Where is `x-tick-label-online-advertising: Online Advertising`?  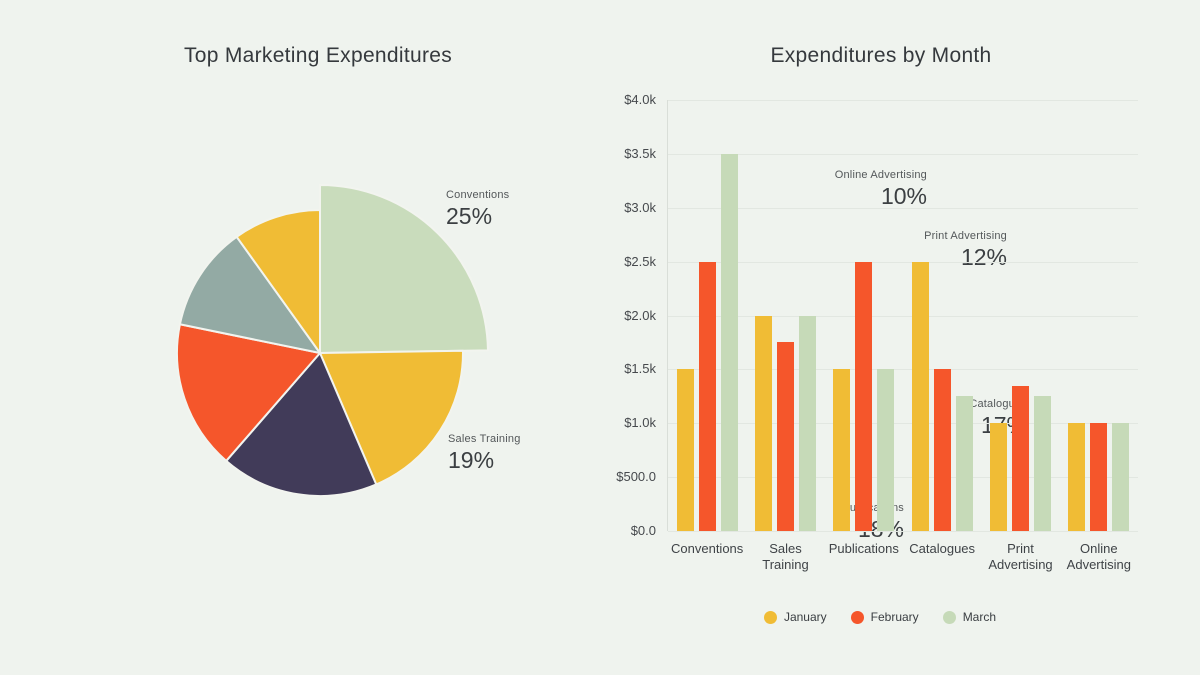
x-tick-label-online-advertising: Online Advertising is located at coordinates (1098, 556).